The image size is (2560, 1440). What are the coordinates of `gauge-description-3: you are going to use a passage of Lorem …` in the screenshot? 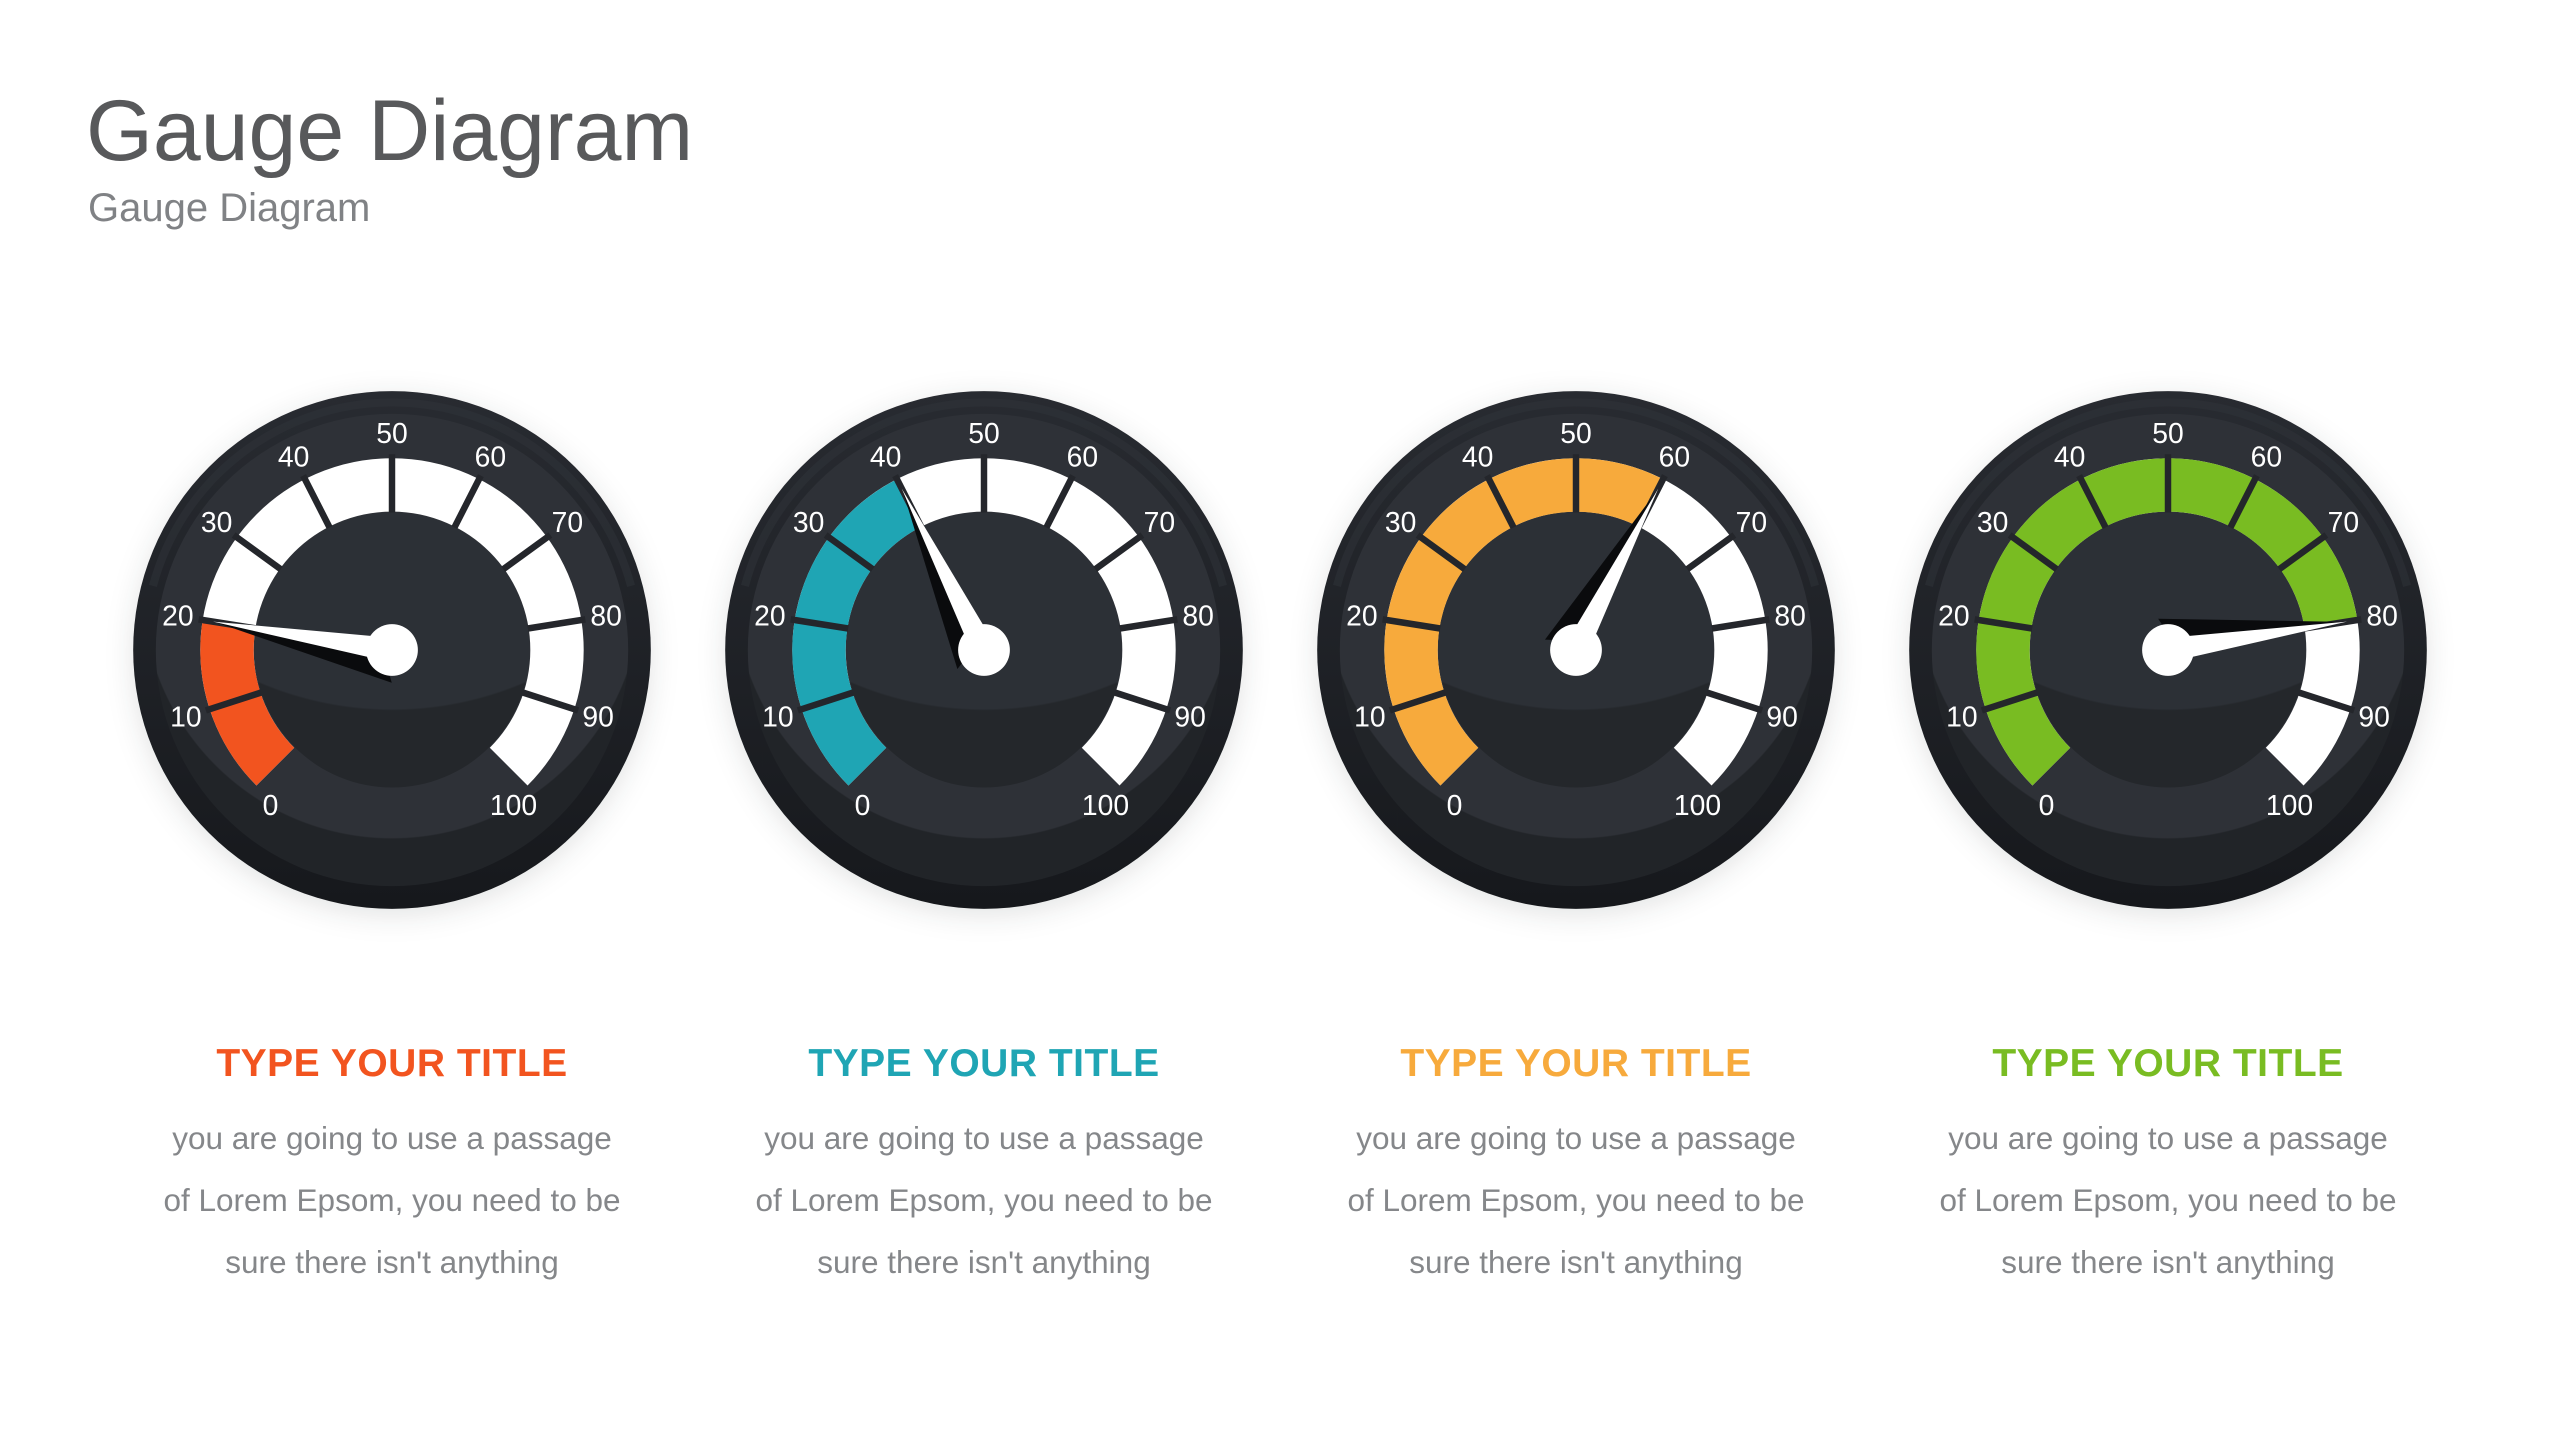 It's located at (1576, 1200).